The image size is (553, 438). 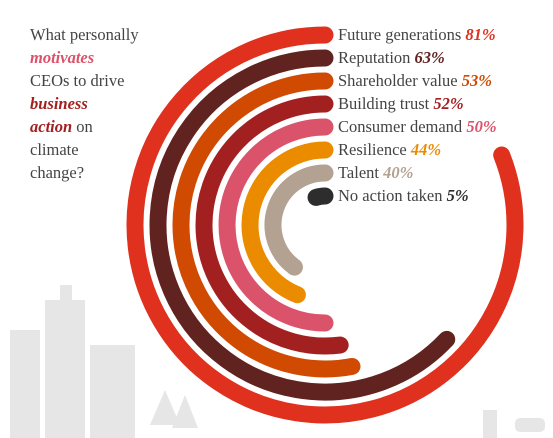 I want to click on title-emphasis: motivates, so click(x=62, y=57).